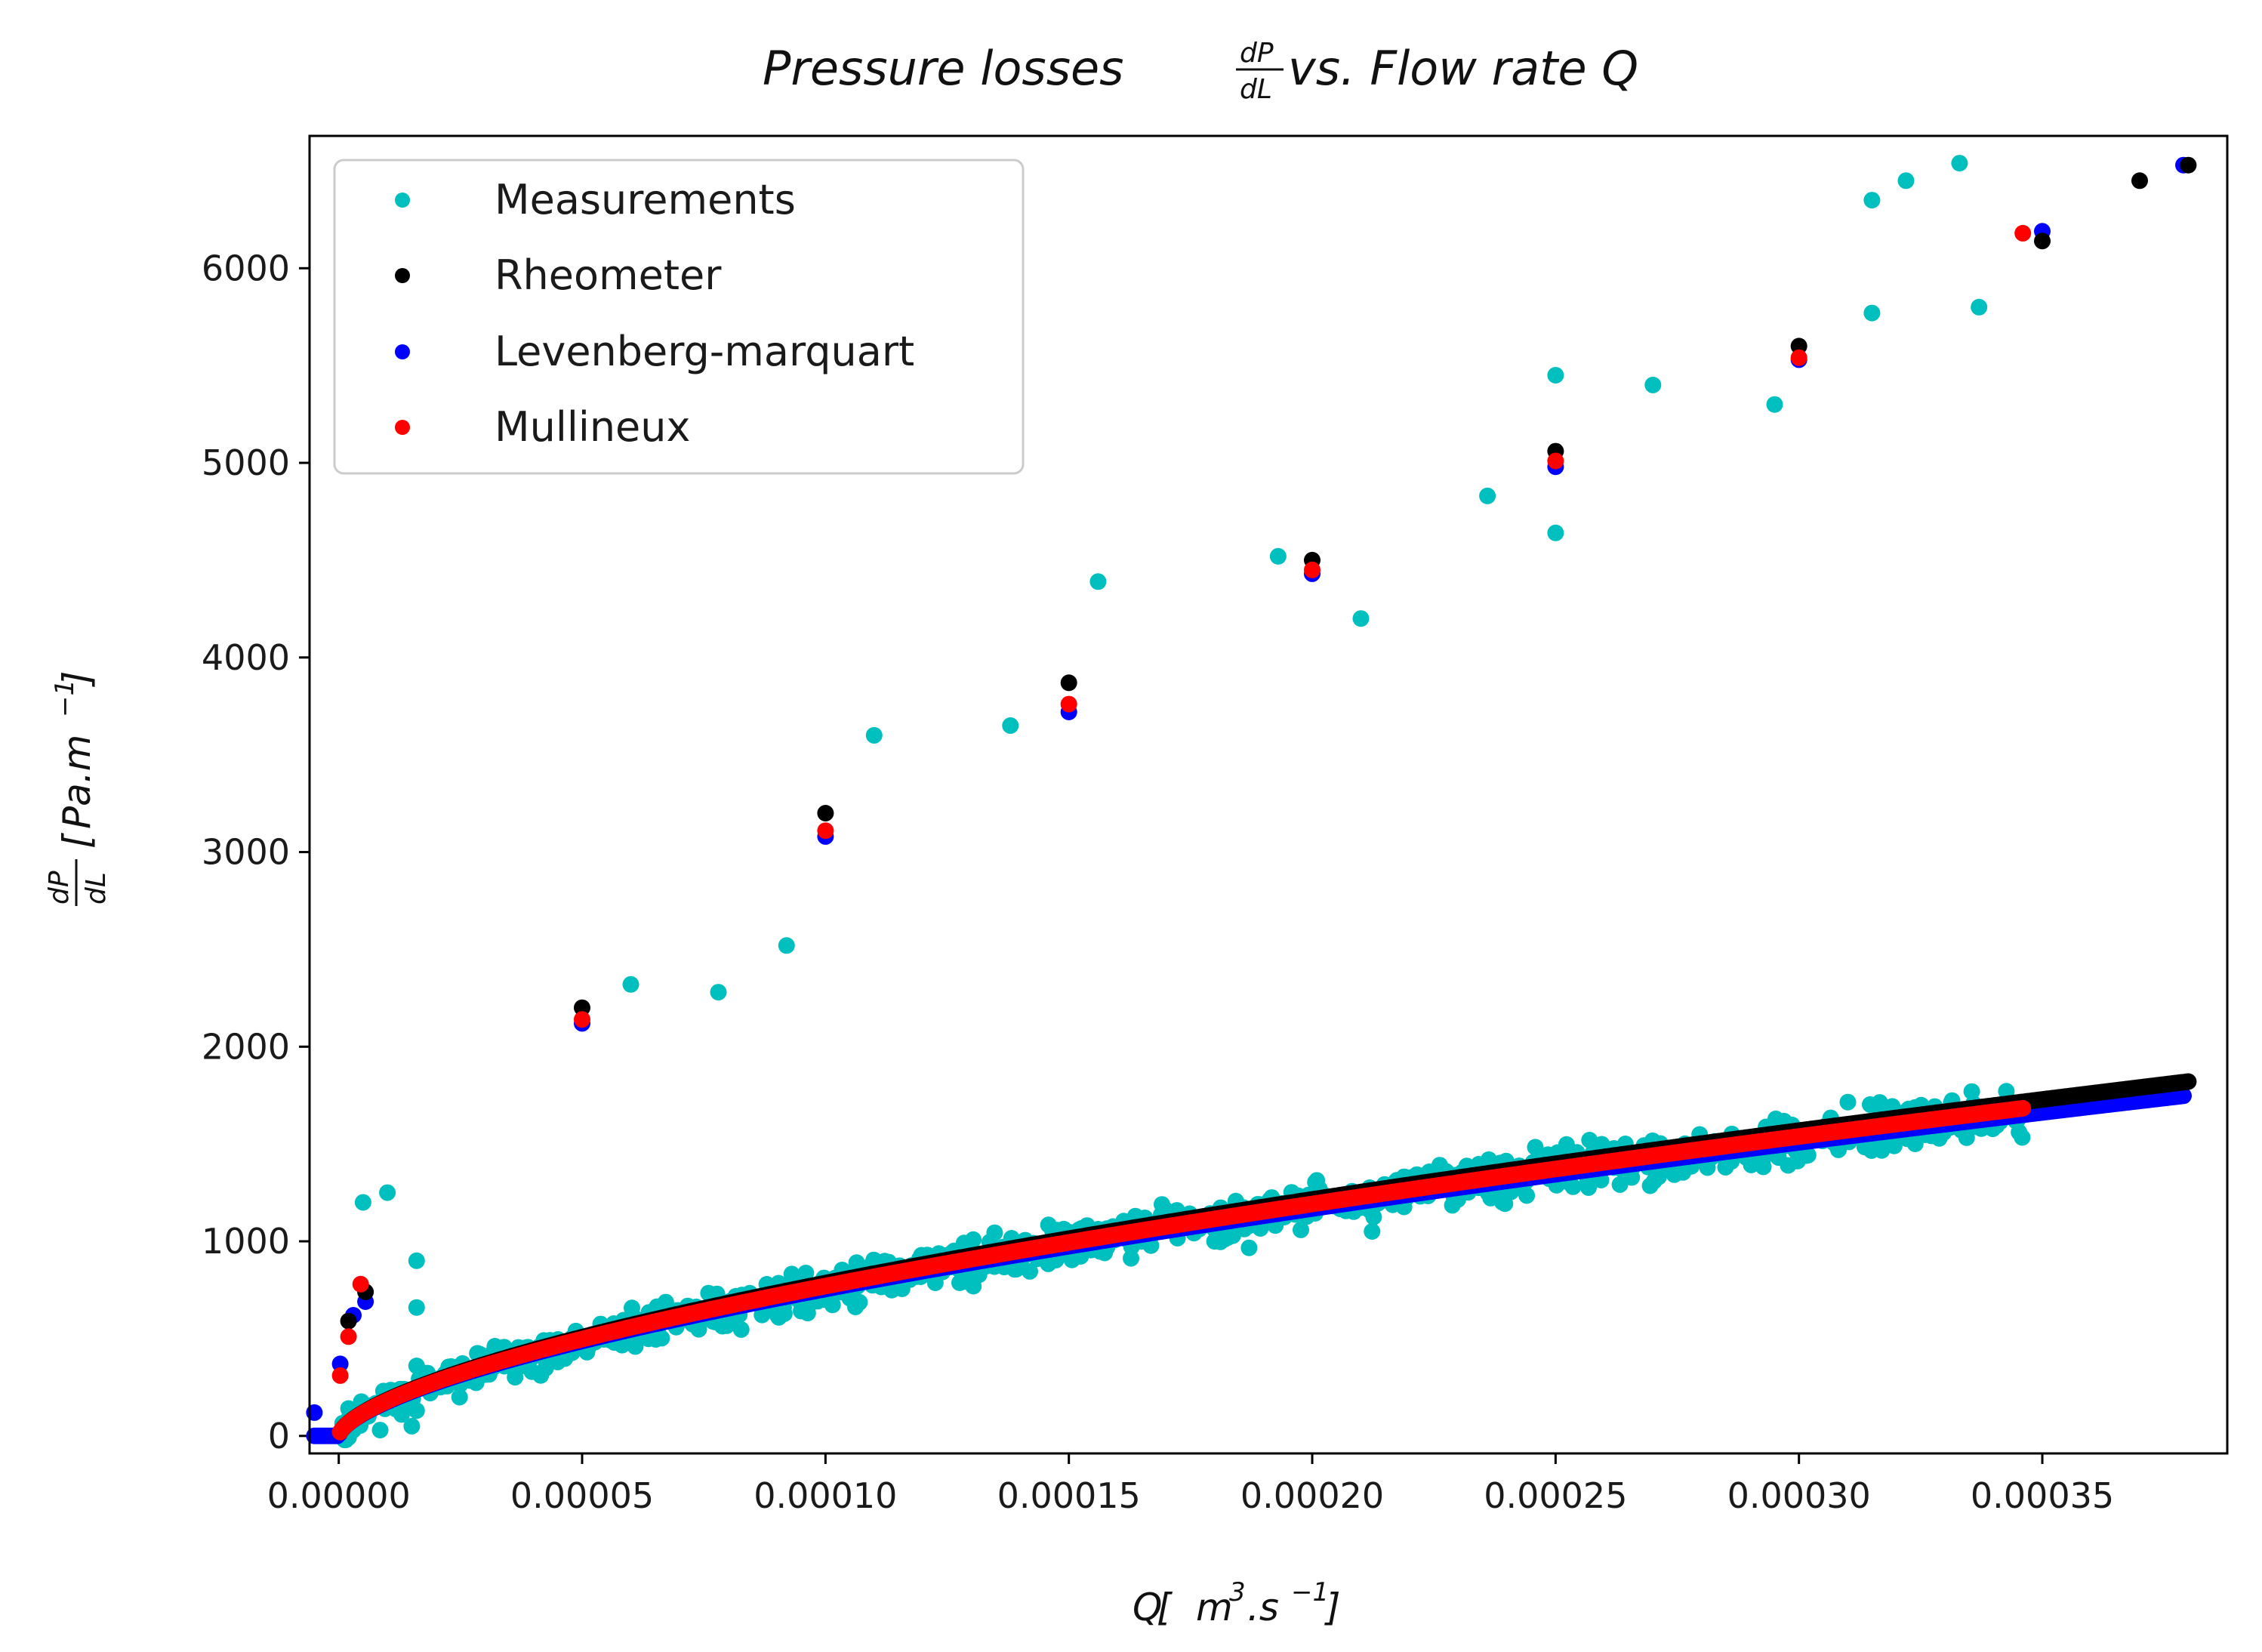 The width and height of the screenshot is (2262, 1652). Describe the element at coordinates (246, 463) in the screenshot. I see `y-tick-label: 5000` at that location.